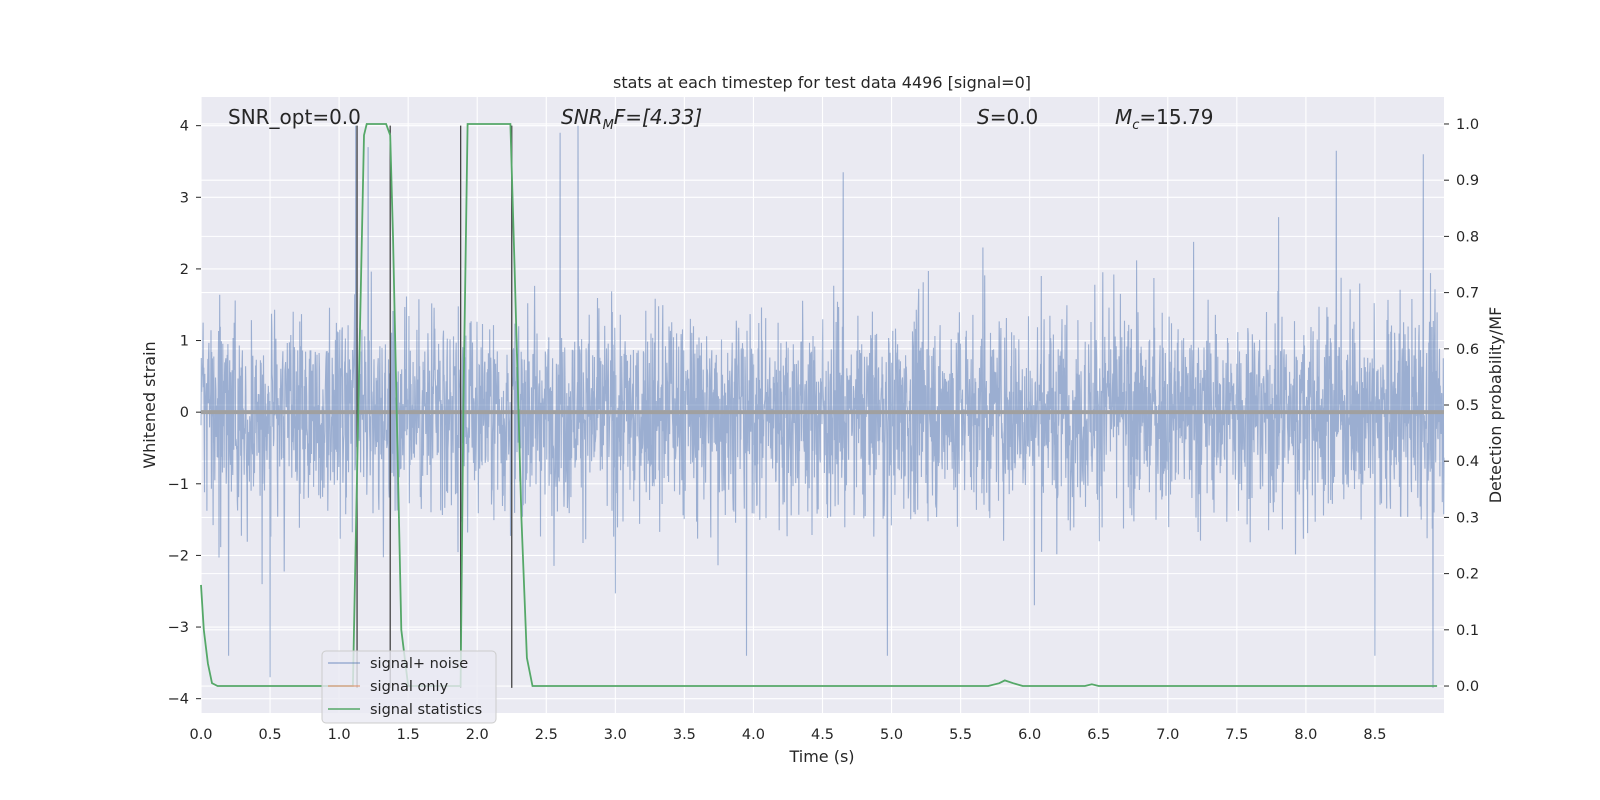  I want to click on legend-label-signal-noise: signal+ noise, so click(419, 664).